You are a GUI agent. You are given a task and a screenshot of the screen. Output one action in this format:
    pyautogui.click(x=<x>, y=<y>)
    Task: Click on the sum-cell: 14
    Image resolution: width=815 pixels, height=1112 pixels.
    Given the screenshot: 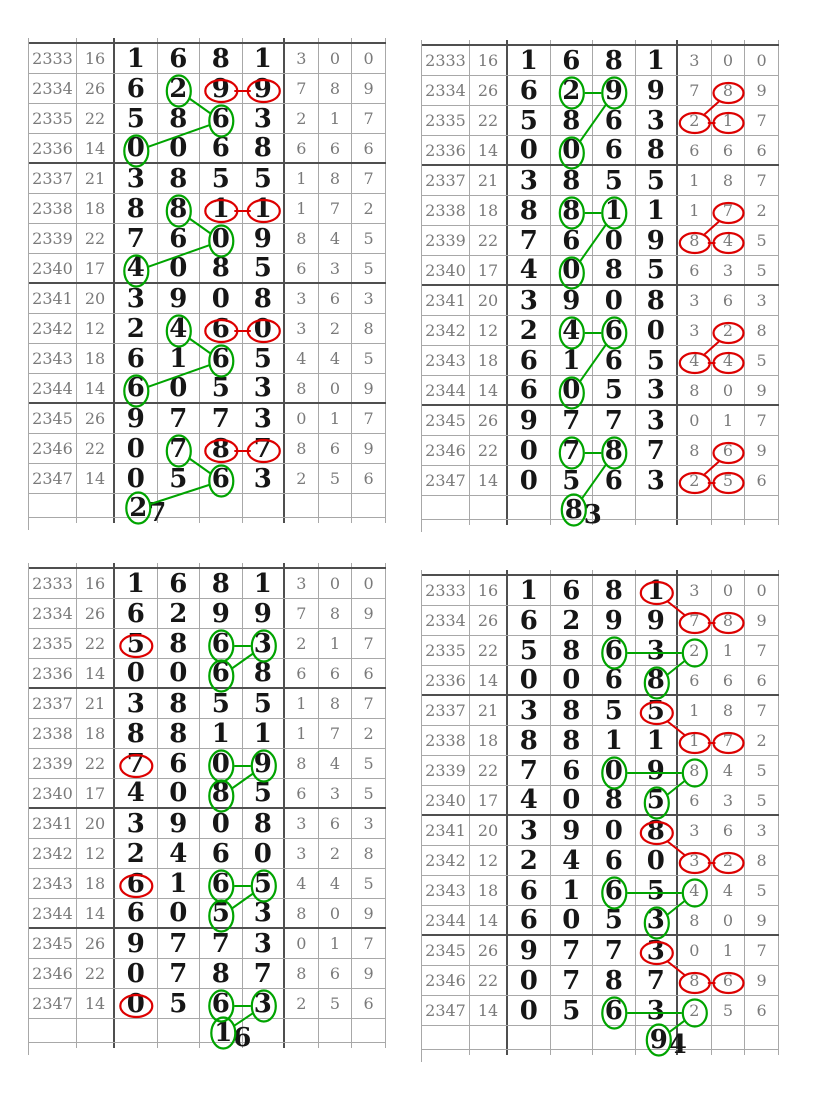 What is the action you would take?
    pyautogui.click(x=489, y=920)
    